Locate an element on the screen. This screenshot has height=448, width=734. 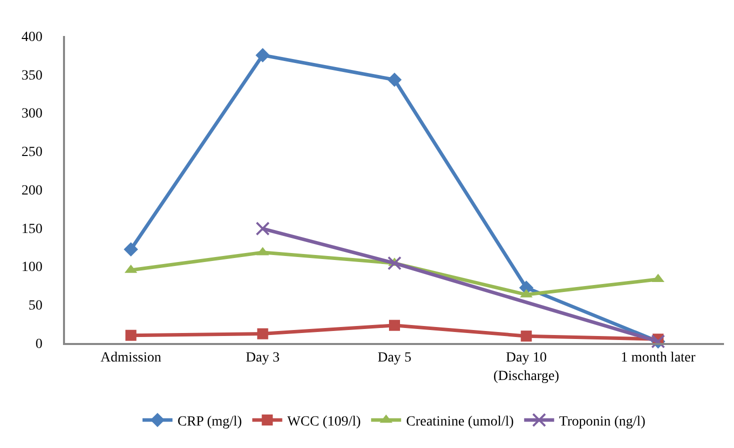
y-tick-label: 250 is located at coordinates (31, 152).